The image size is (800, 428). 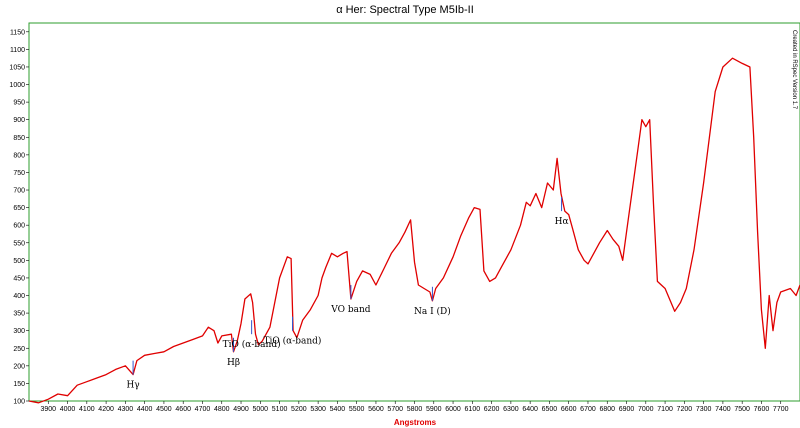 I want to click on y-tick-label: 250, so click(x=19, y=349).